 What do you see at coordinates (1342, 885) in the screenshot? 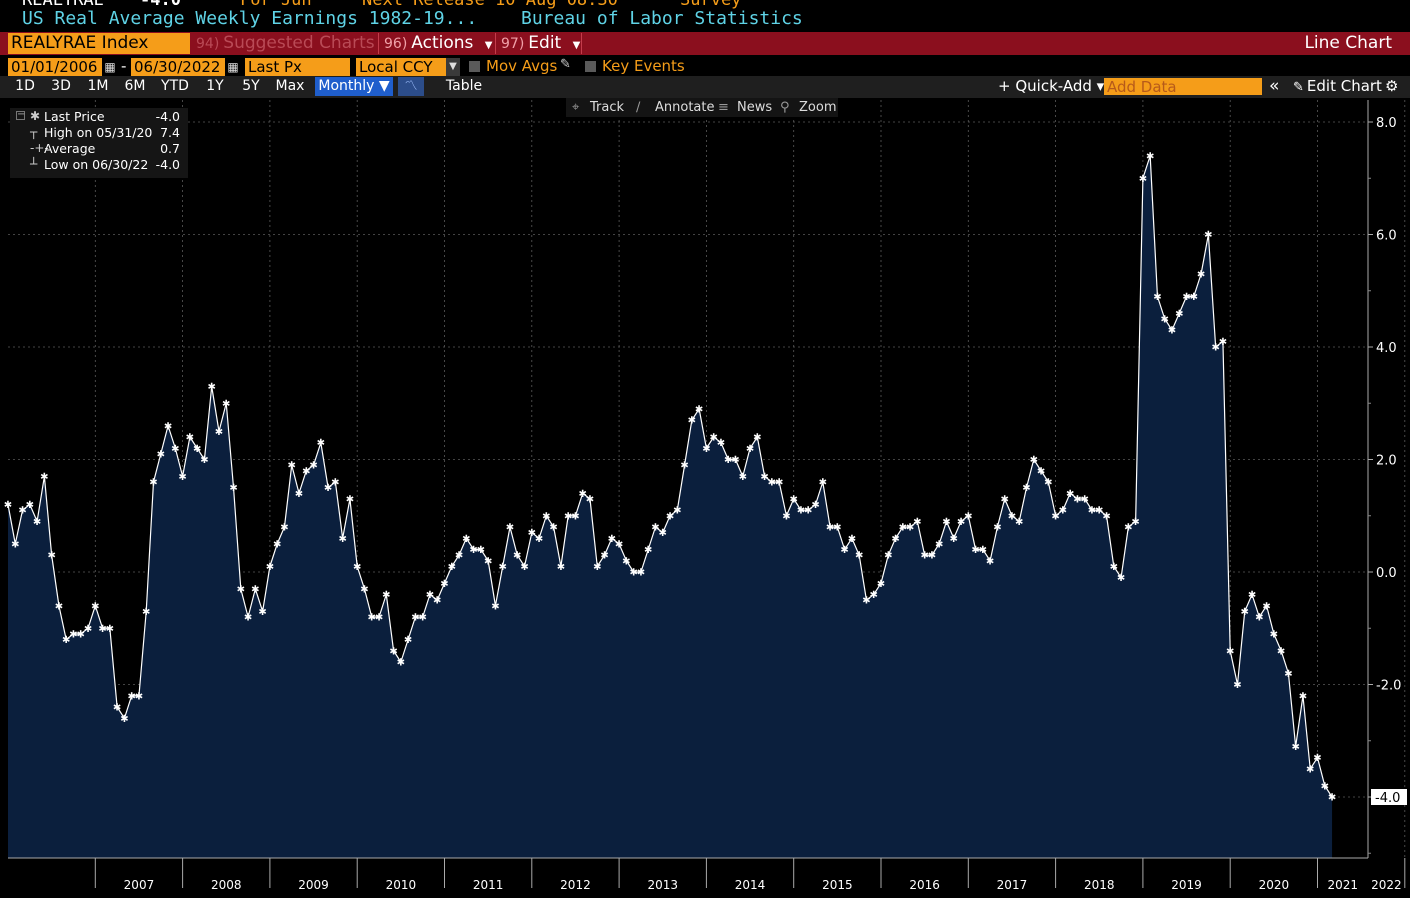
I see `x-tick-label: 2021` at bounding box center [1342, 885].